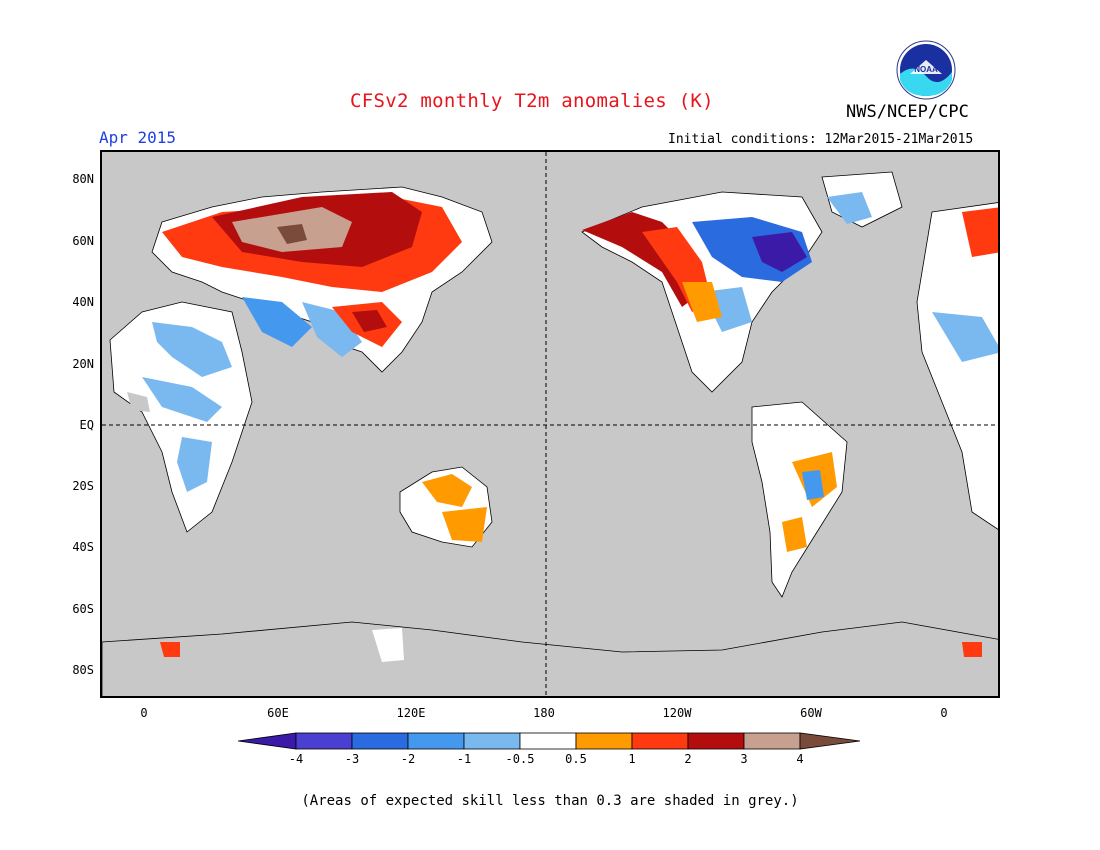  What do you see at coordinates (799, 499) in the screenshot?
I see `south-america-landmass` at bounding box center [799, 499].